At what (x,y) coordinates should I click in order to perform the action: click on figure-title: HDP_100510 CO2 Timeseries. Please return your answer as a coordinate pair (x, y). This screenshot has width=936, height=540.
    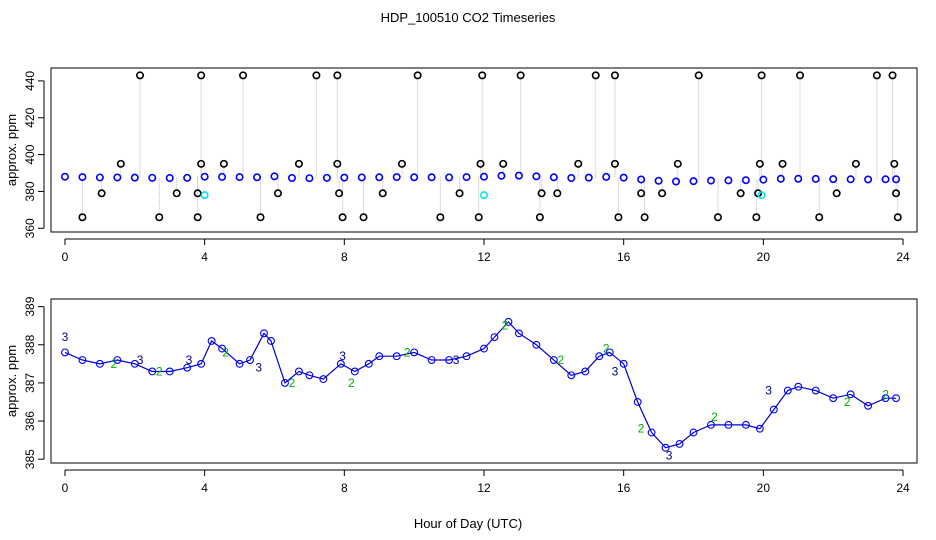
    Looking at the image, I should click on (468, 17).